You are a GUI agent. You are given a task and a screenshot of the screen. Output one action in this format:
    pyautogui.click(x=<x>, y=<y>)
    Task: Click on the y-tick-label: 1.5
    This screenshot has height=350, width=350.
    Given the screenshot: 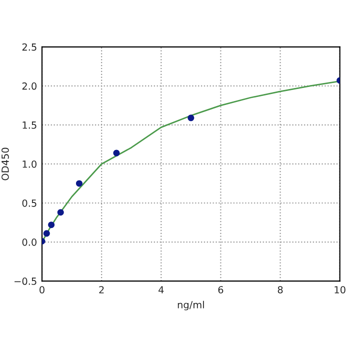 What is the action you would take?
    pyautogui.click(x=29, y=125)
    